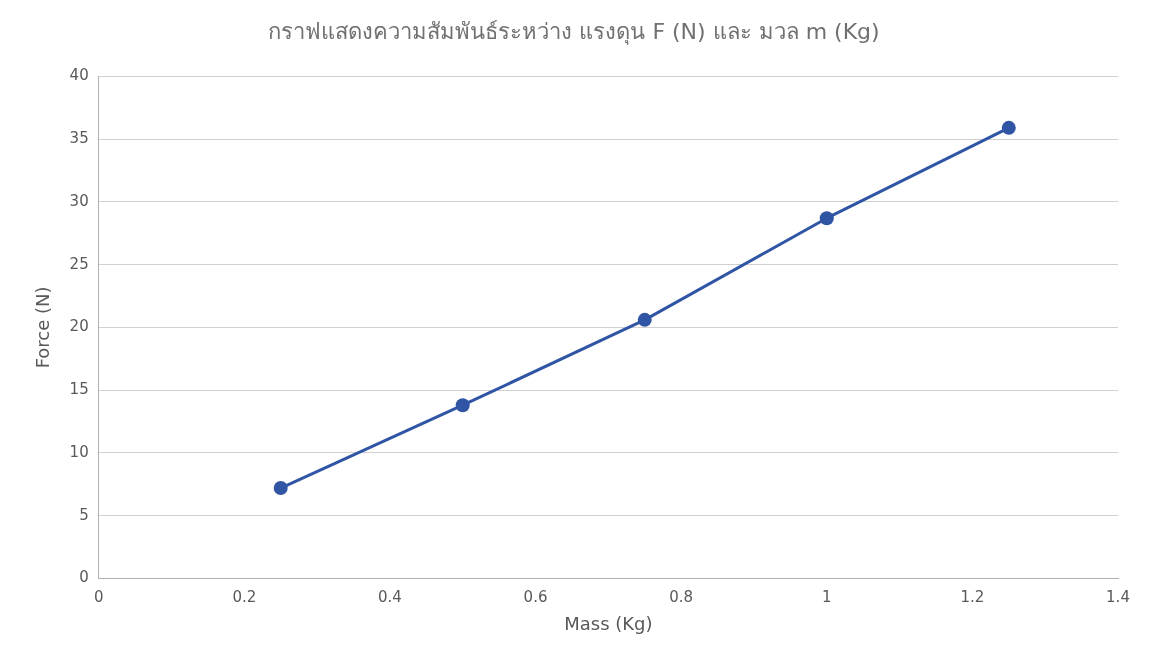  I want to click on y-tick-label: 5, so click(84, 514).